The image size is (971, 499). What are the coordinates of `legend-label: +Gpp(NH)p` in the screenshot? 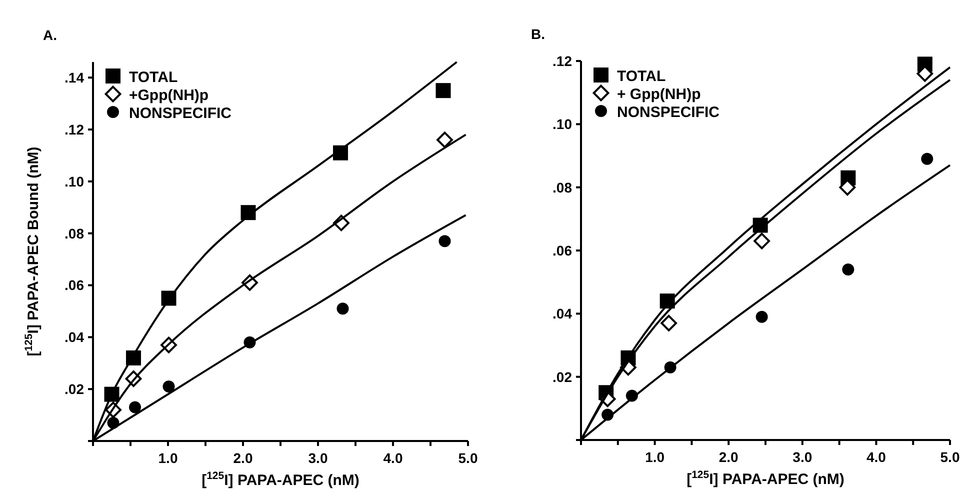 It's located at (169, 95).